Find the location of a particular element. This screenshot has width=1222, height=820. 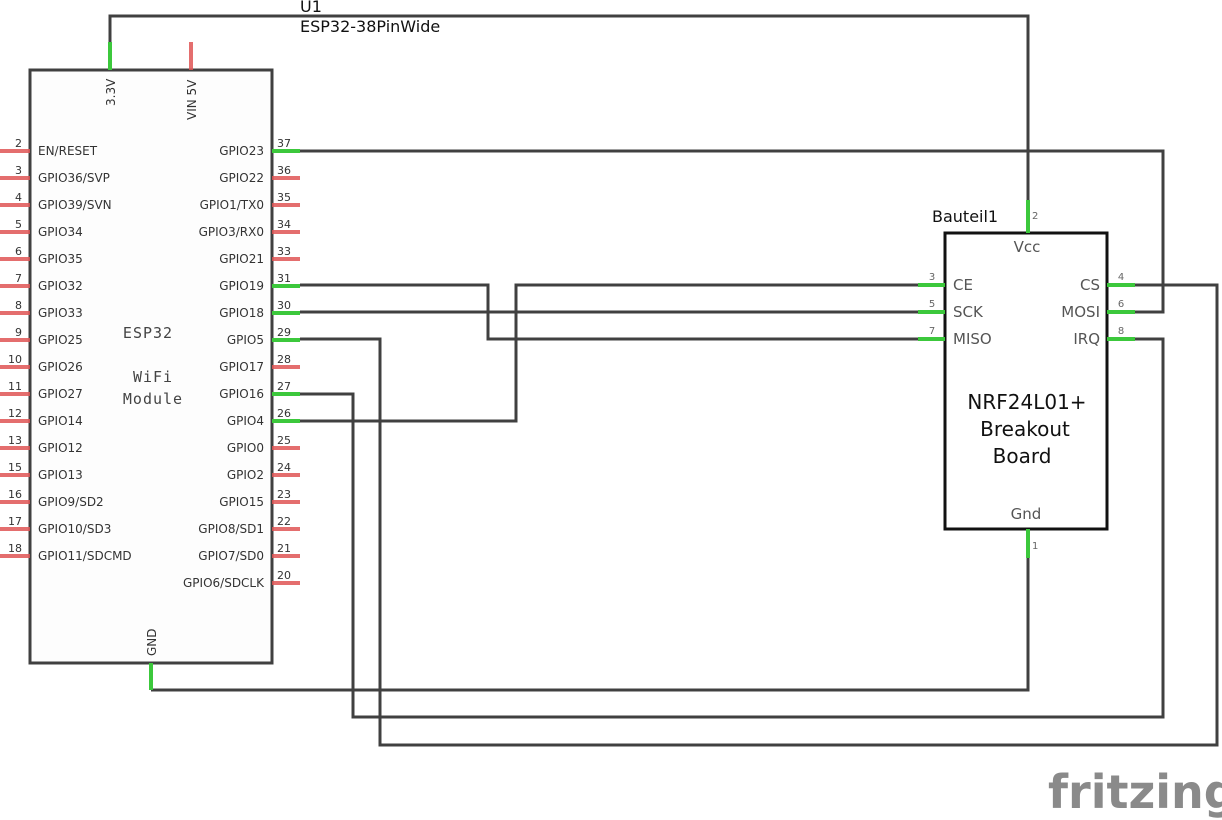

esp32-pin-num: 36 is located at coordinates (284, 170).